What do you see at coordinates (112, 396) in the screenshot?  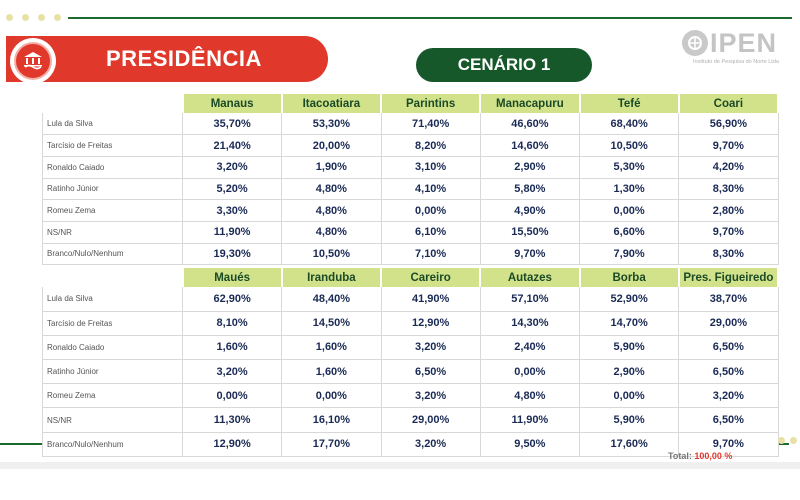 I see `candidate-name: Romeu Zema` at bounding box center [112, 396].